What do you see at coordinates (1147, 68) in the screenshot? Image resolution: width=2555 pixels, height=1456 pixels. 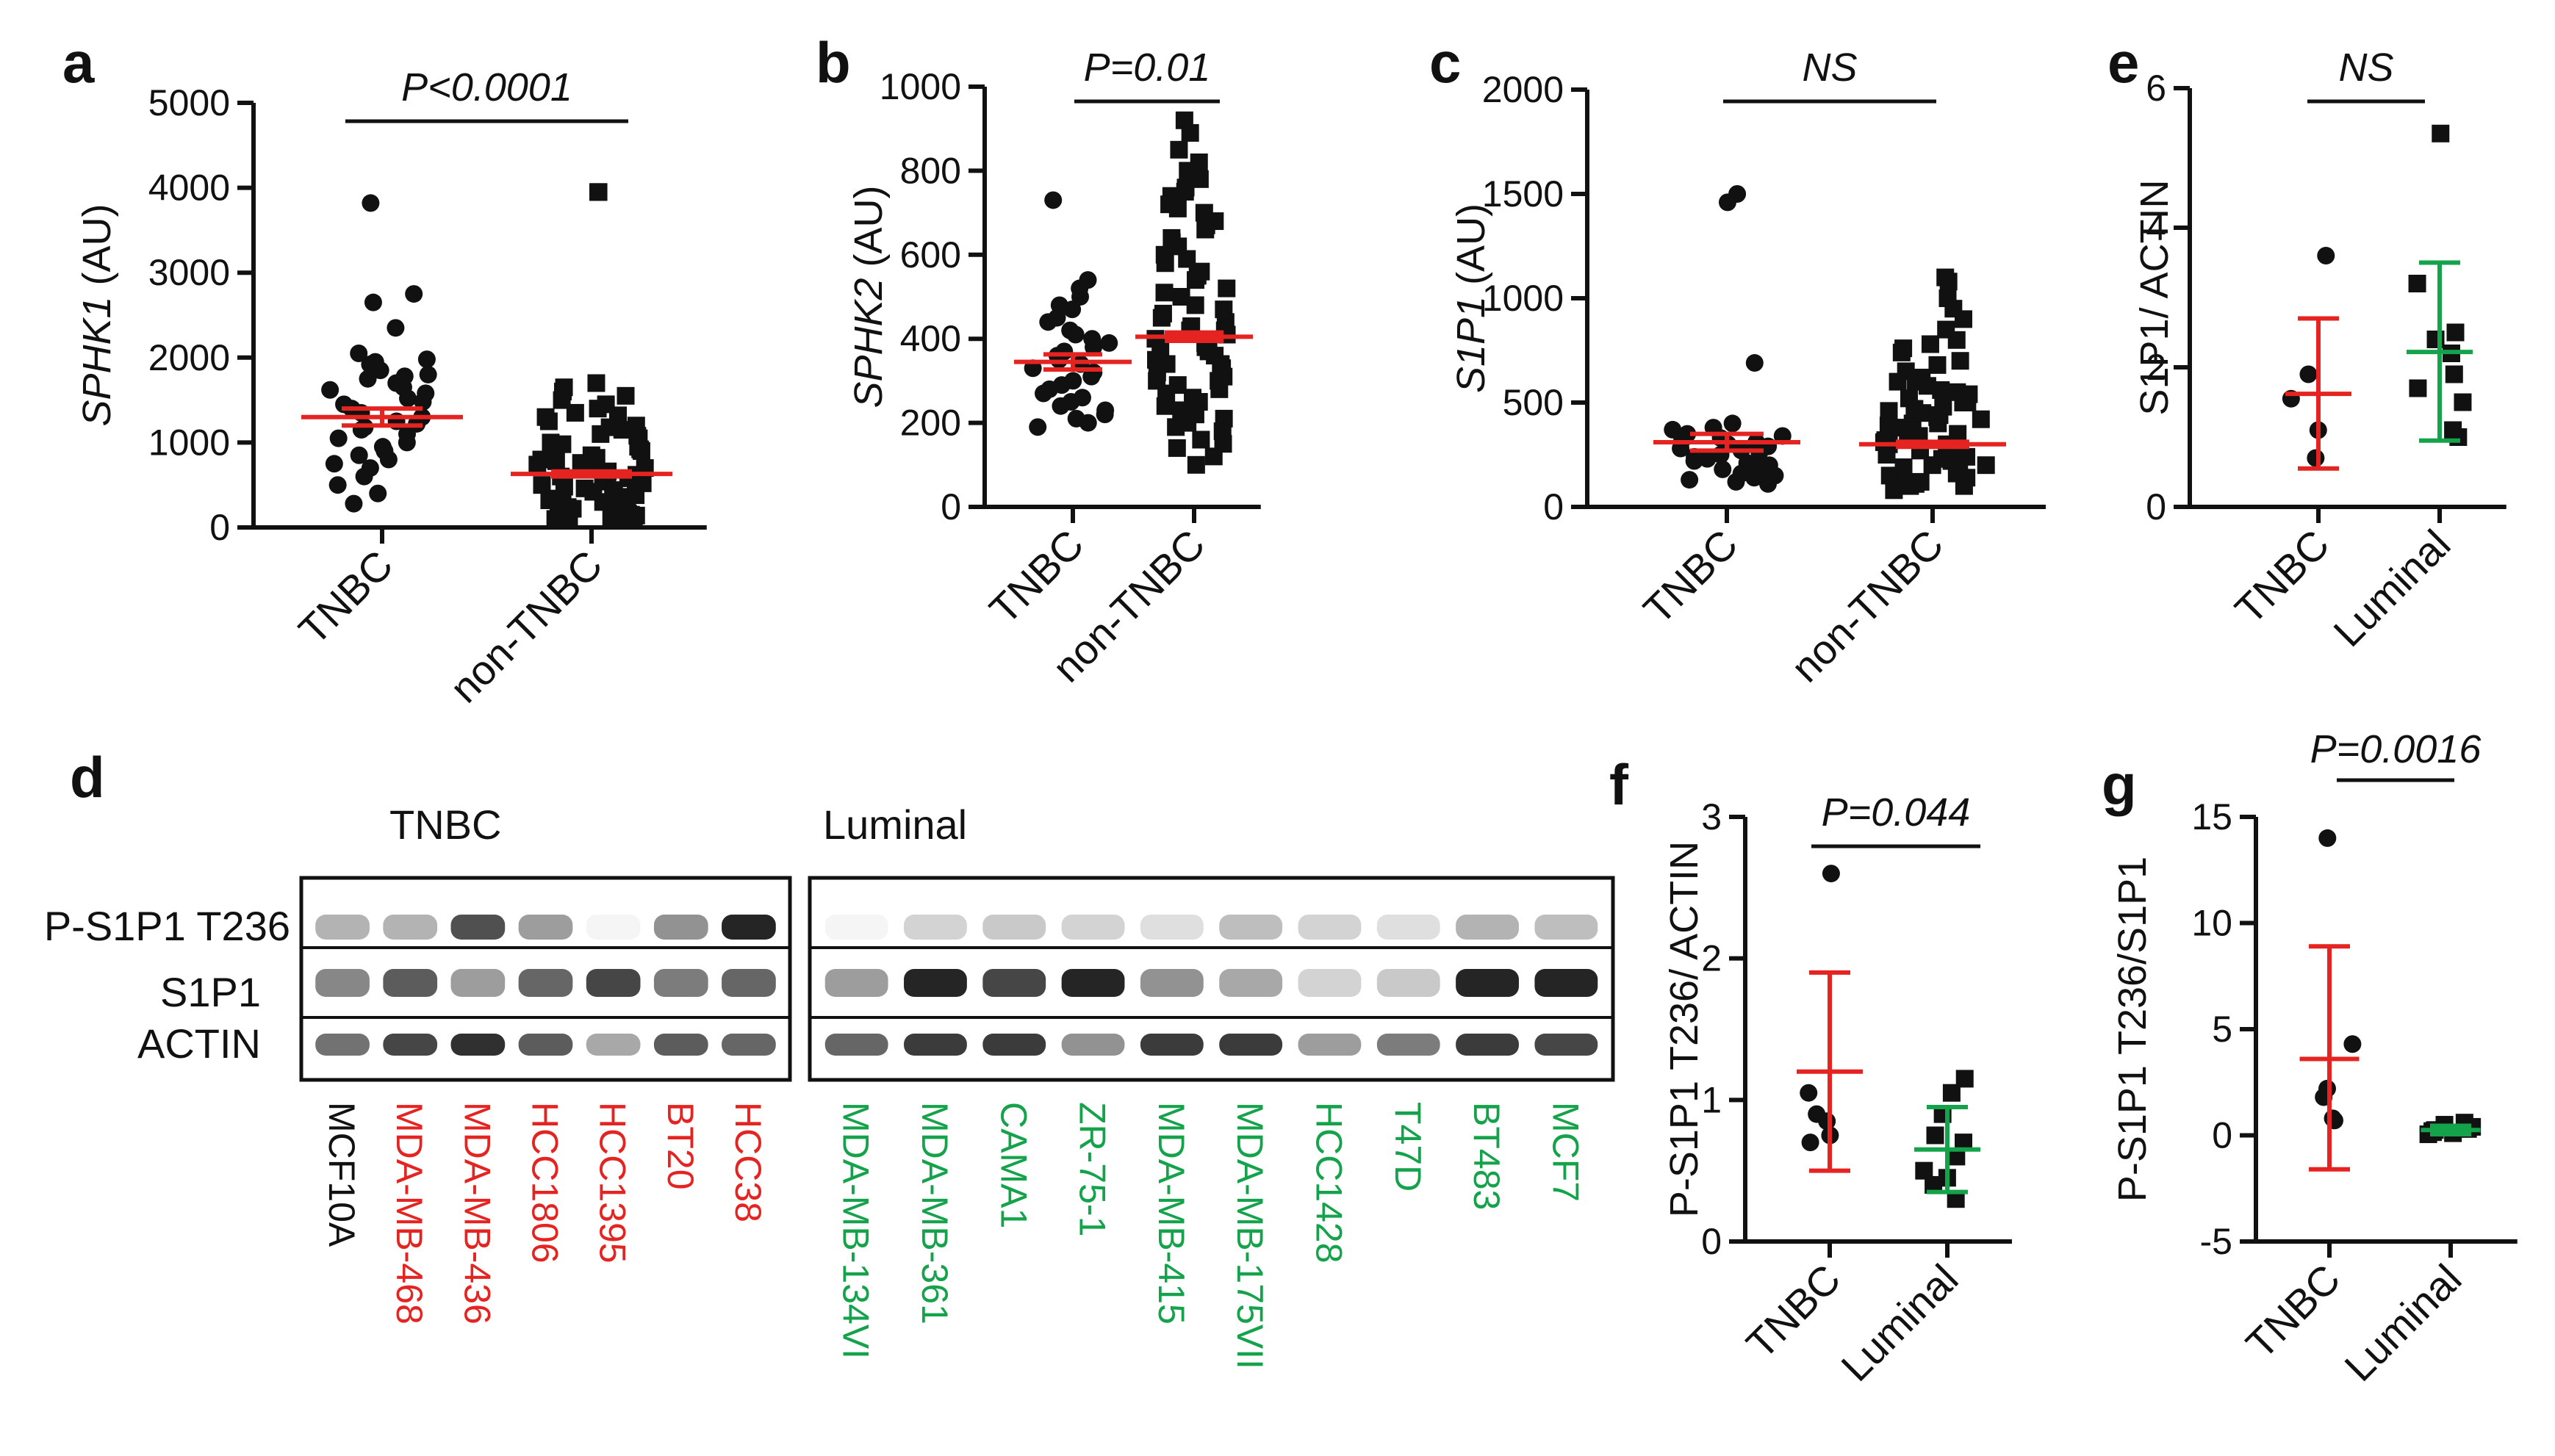 I see `significance-label-b: P=0.01` at bounding box center [1147, 68].